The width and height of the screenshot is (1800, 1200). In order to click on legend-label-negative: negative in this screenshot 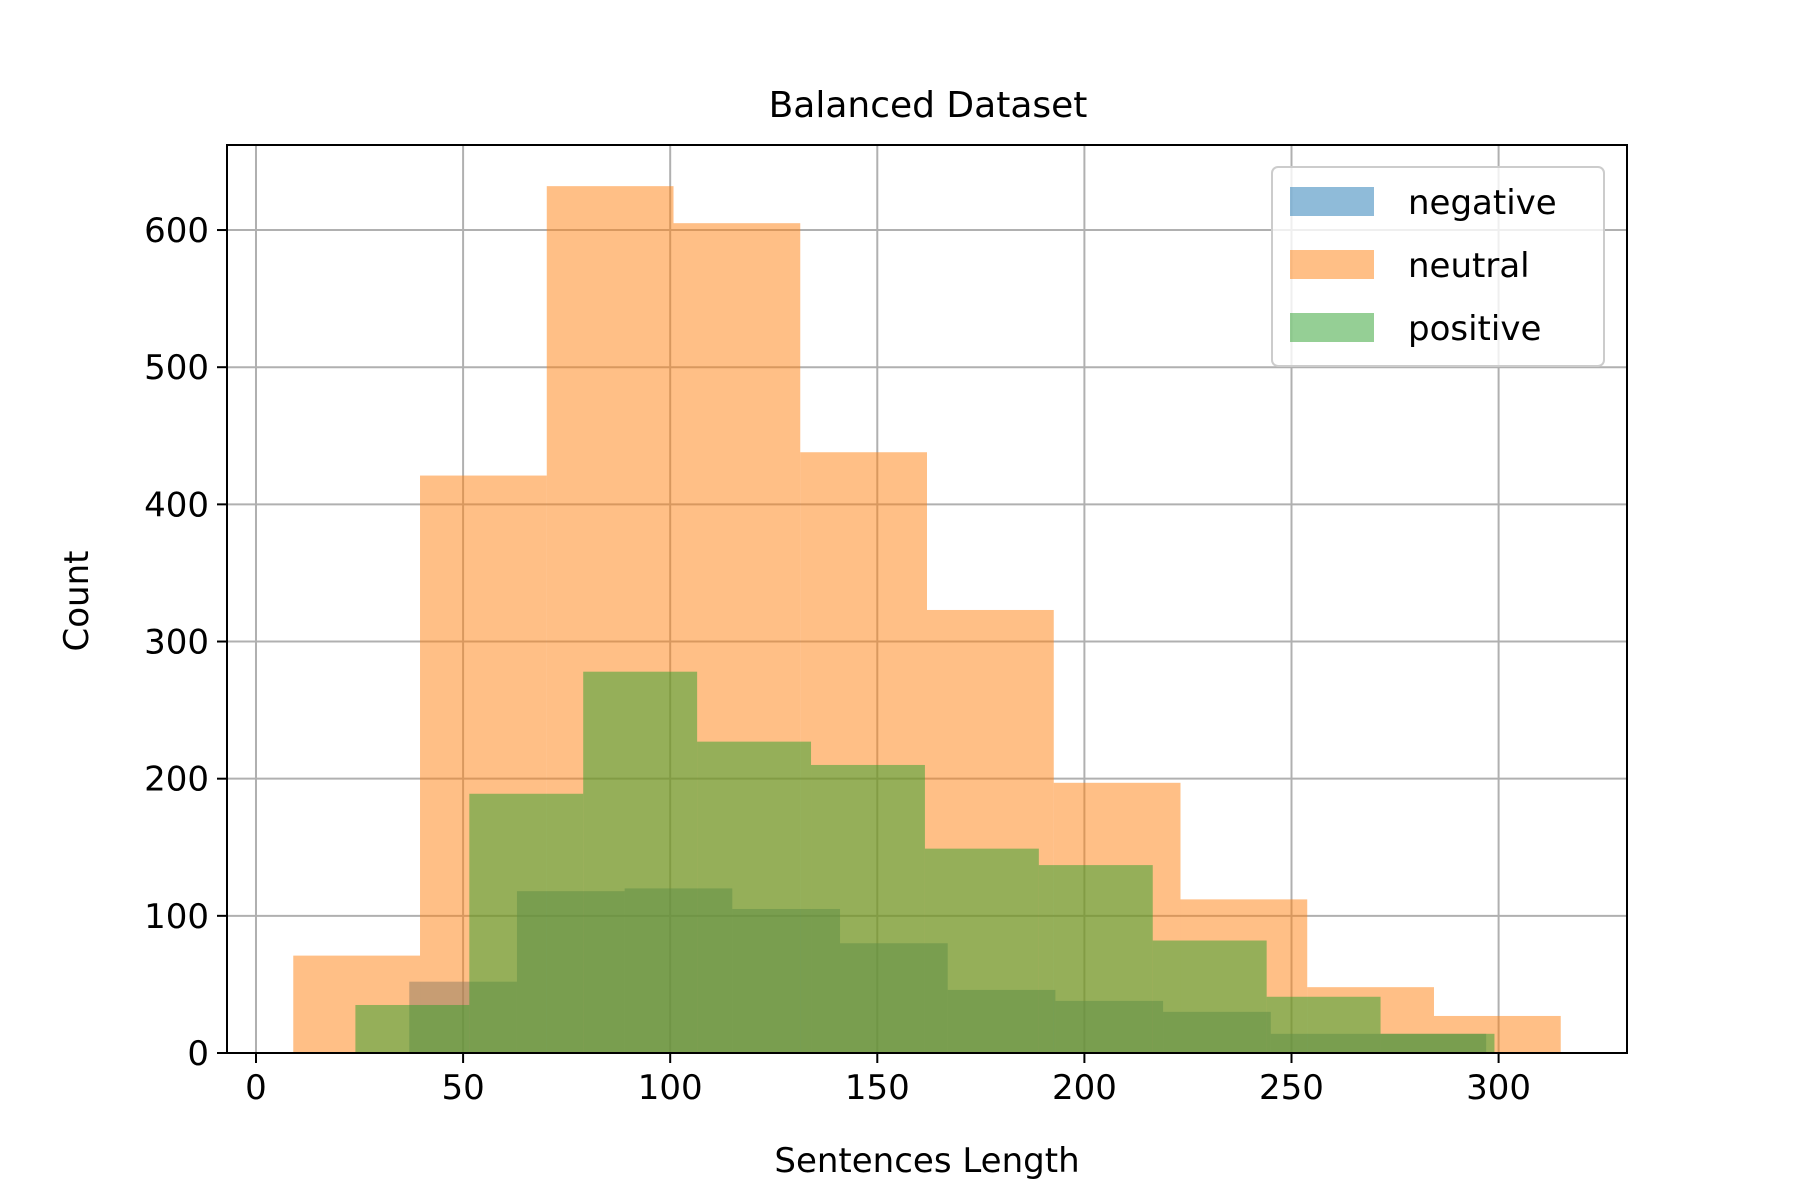, I will do `click(1482, 203)`.